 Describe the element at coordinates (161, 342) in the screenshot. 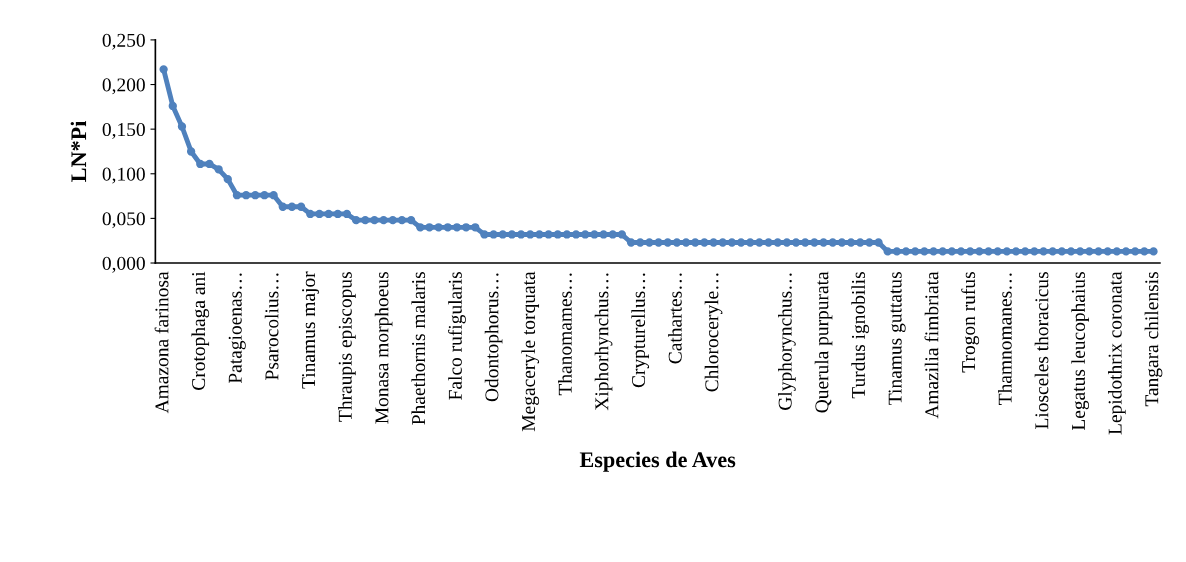

I see `x-tick-label: Amazona farinosa` at that location.